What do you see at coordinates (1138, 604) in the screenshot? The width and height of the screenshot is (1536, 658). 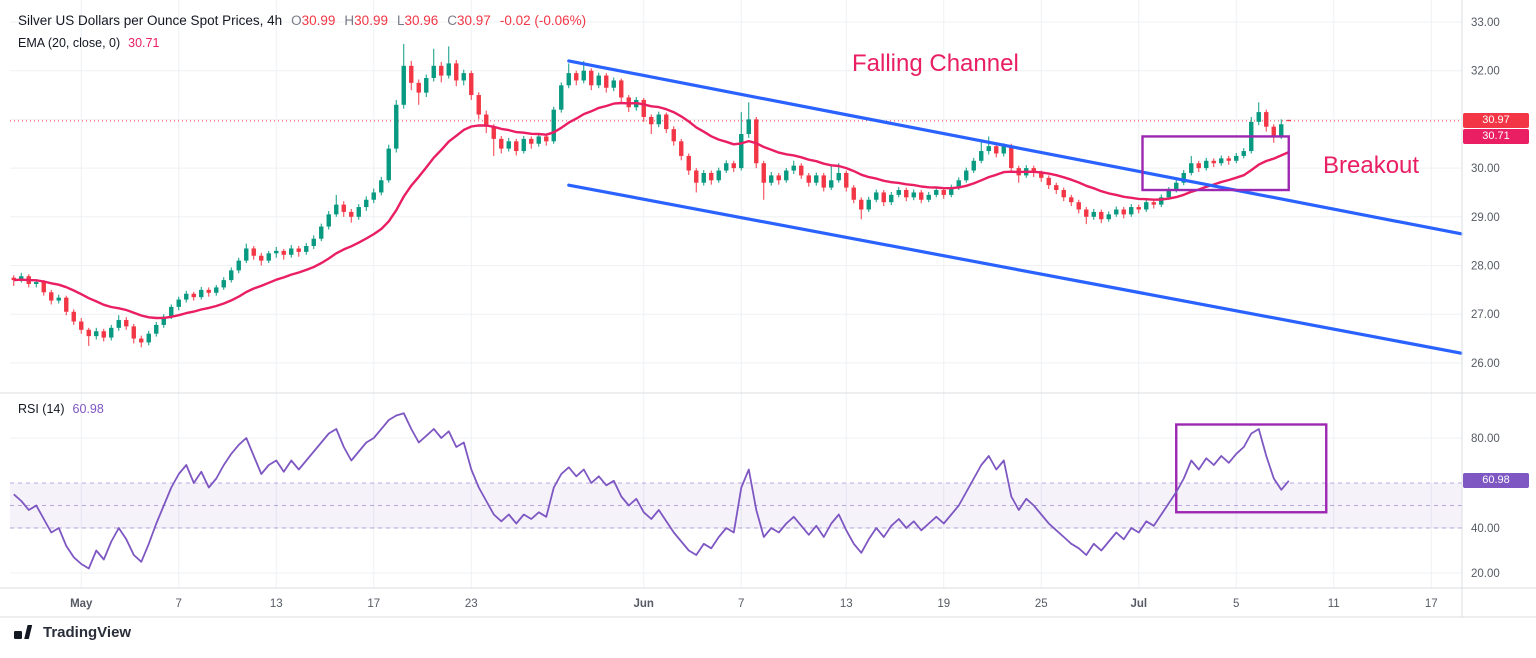 I see `time-axis-label: Jul` at bounding box center [1138, 604].